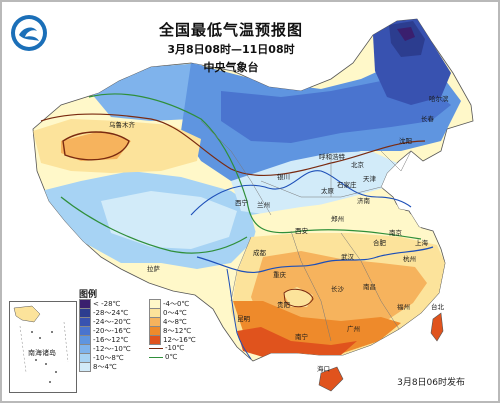  I want to click on legend-label: -4～0℃, so click(176, 304).